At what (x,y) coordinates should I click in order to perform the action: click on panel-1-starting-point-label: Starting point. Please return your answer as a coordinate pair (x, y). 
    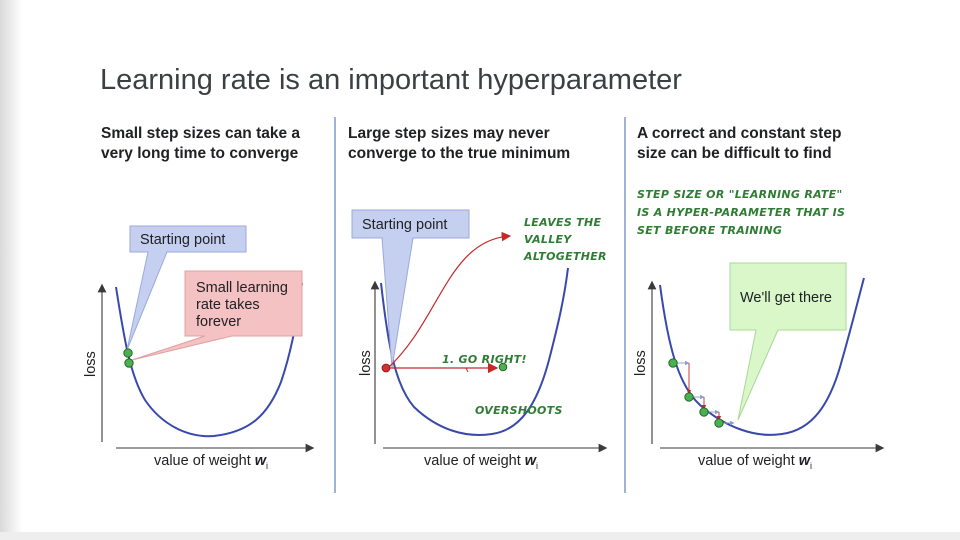
    Looking at the image, I should click on (182, 240).